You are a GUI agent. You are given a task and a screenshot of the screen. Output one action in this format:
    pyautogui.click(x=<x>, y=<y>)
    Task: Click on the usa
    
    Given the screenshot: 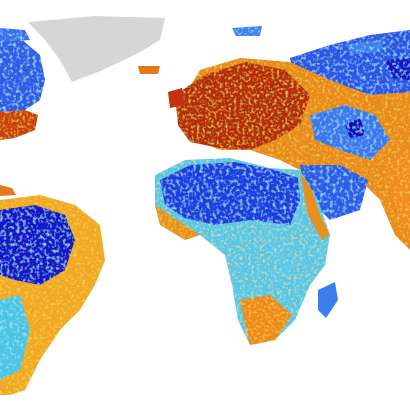 What is the action you would take?
    pyautogui.click(x=19, y=125)
    